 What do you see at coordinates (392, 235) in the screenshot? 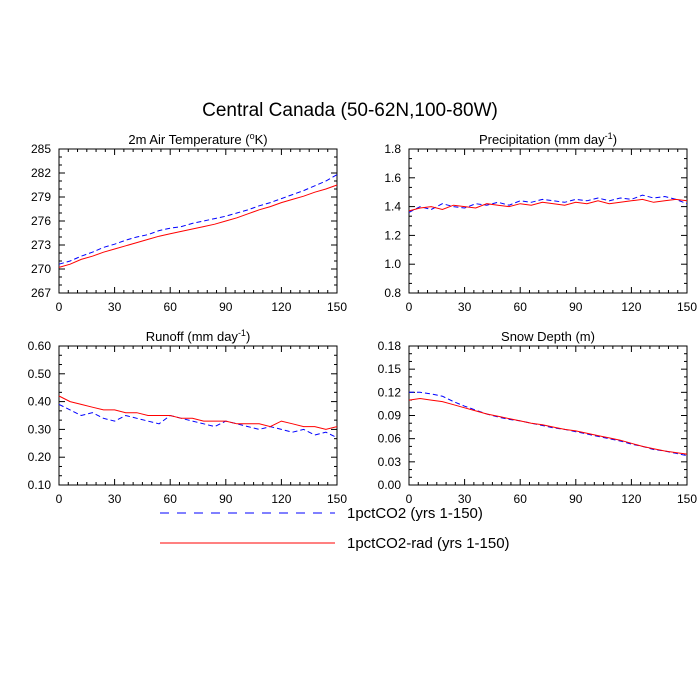
I see `y-tick-label: 1.2` at bounding box center [392, 235].